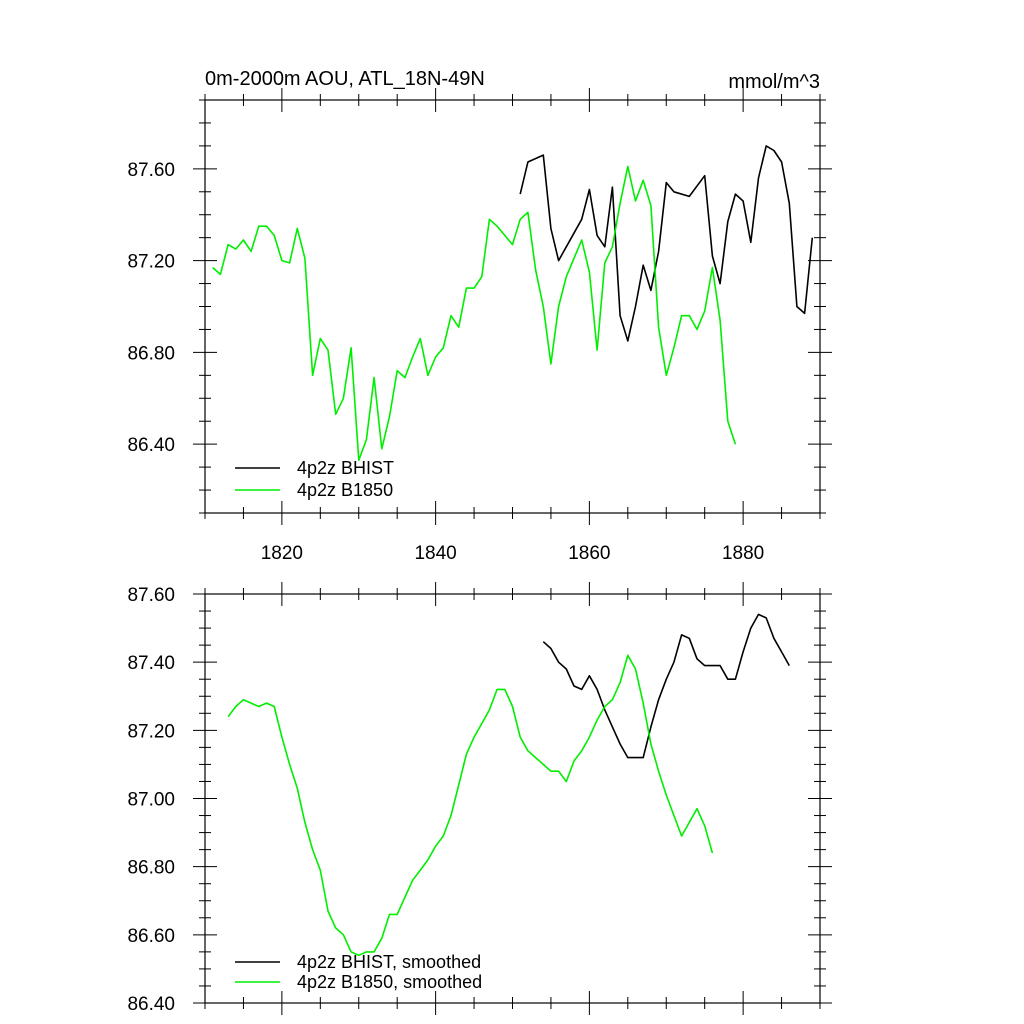 This screenshot has width=1024, height=1024. I want to click on top-x-tick-label: 1880, so click(743, 553).